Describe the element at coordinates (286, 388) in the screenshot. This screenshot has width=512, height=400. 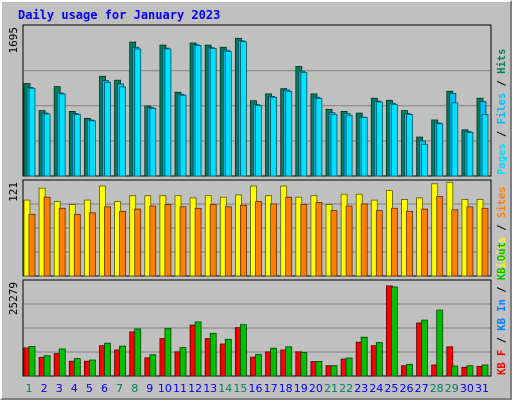
I see `day-label-18: 18` at that location.